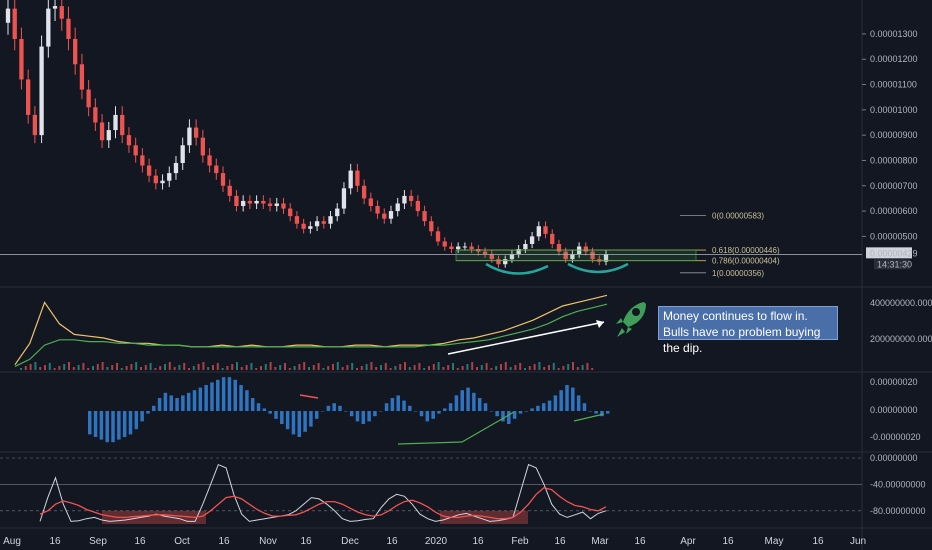  What do you see at coordinates (893, 85) in the screenshot?
I see `price-tick-label: 0.00001100` at bounding box center [893, 85].